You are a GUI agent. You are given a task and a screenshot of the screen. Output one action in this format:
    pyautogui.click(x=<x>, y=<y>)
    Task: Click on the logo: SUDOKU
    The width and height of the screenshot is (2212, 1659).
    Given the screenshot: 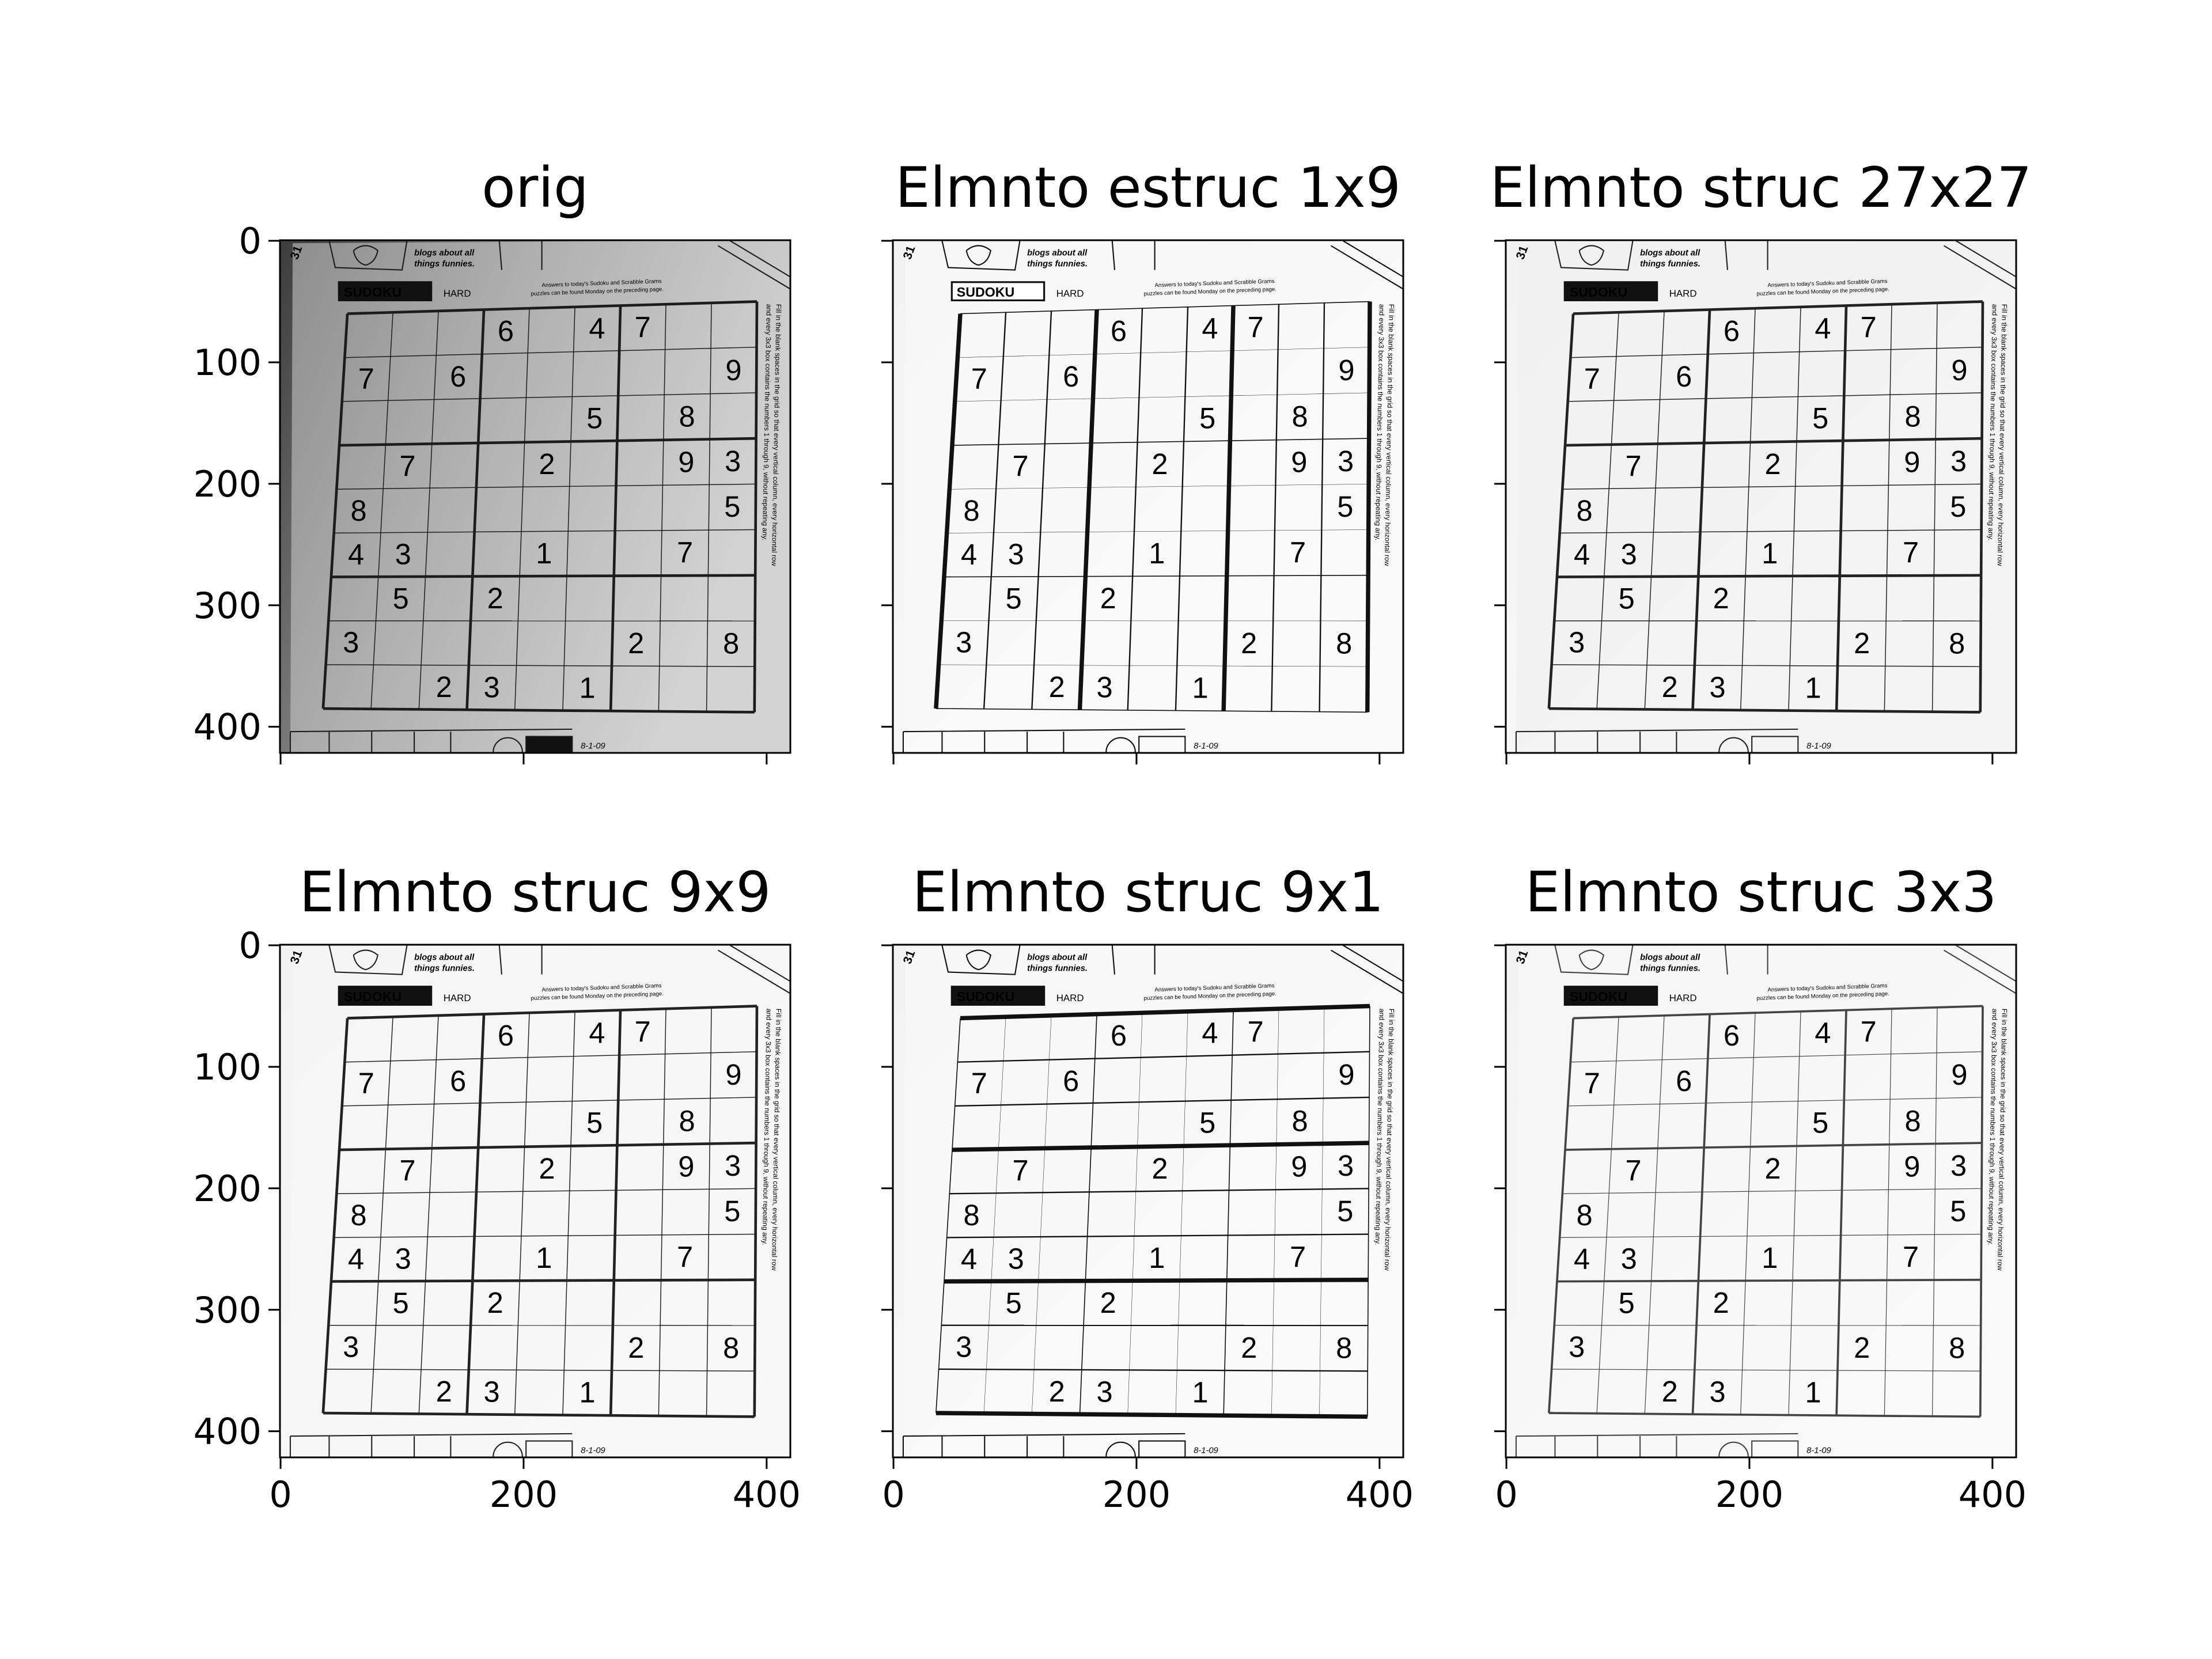 What is the action you would take?
    pyautogui.click(x=1598, y=996)
    